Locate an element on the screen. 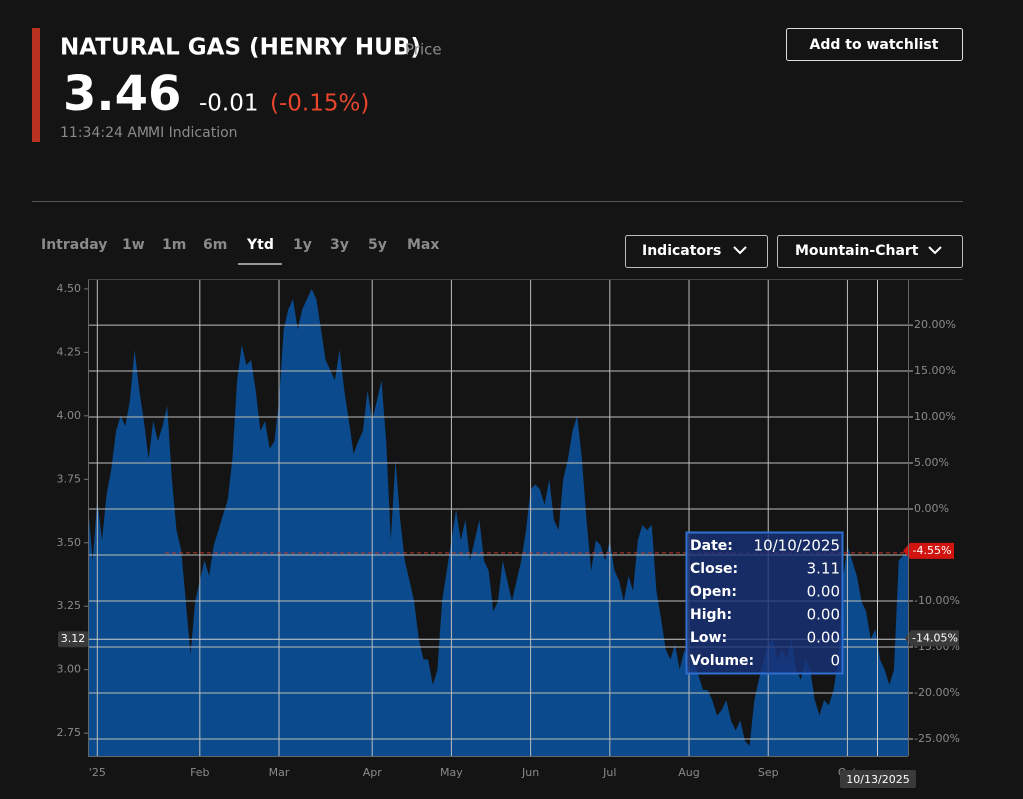  y2-tick-label: 0.00% is located at coordinates (931, 508).